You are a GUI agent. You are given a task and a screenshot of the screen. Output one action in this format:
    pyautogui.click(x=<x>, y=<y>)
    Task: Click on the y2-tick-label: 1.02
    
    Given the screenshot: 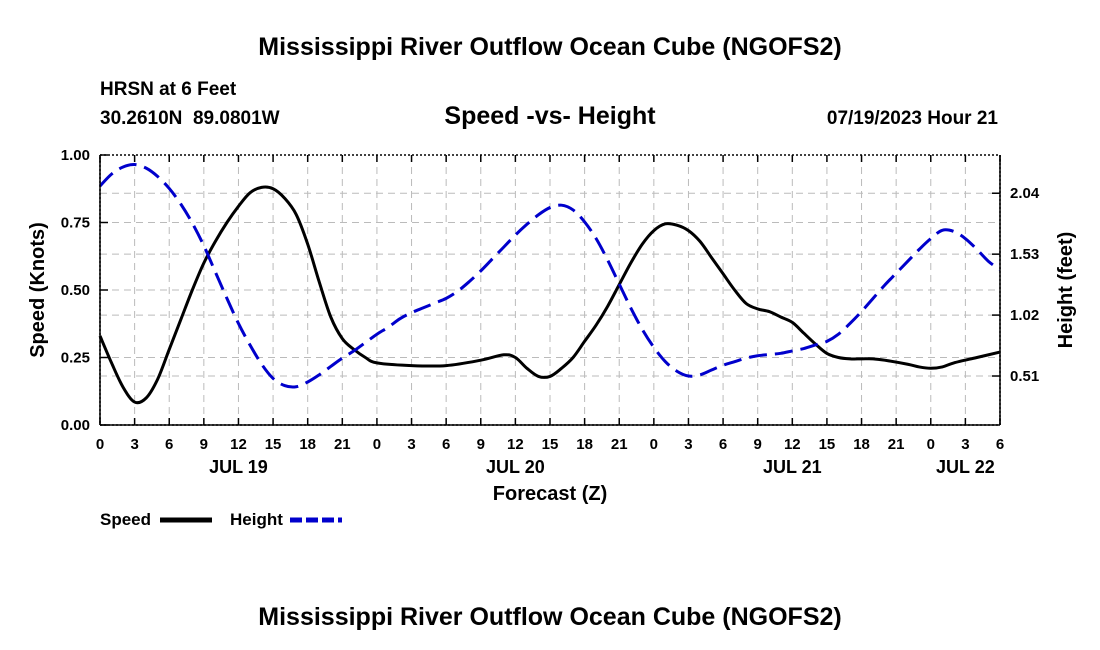 What is the action you would take?
    pyautogui.click(x=1024, y=315)
    